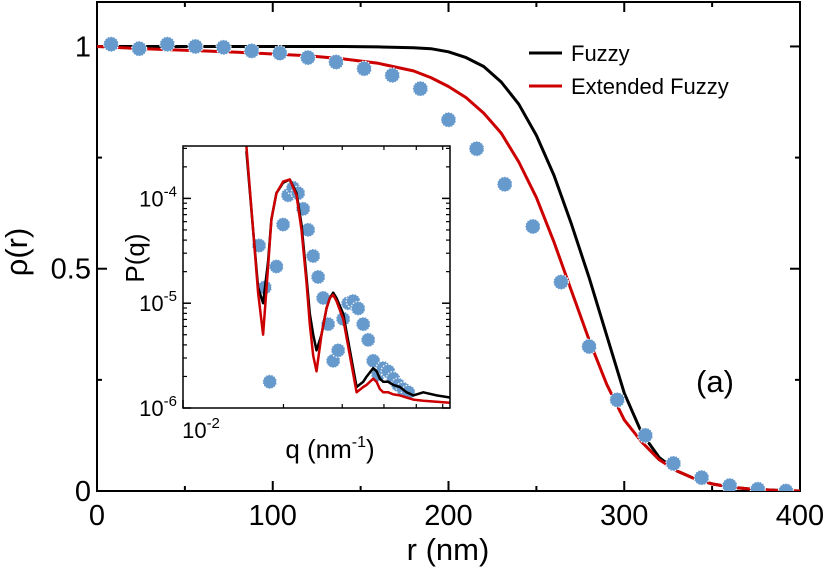 The width and height of the screenshot is (830, 571). I want to click on main-y-tick-label: 0, so click(83, 492).